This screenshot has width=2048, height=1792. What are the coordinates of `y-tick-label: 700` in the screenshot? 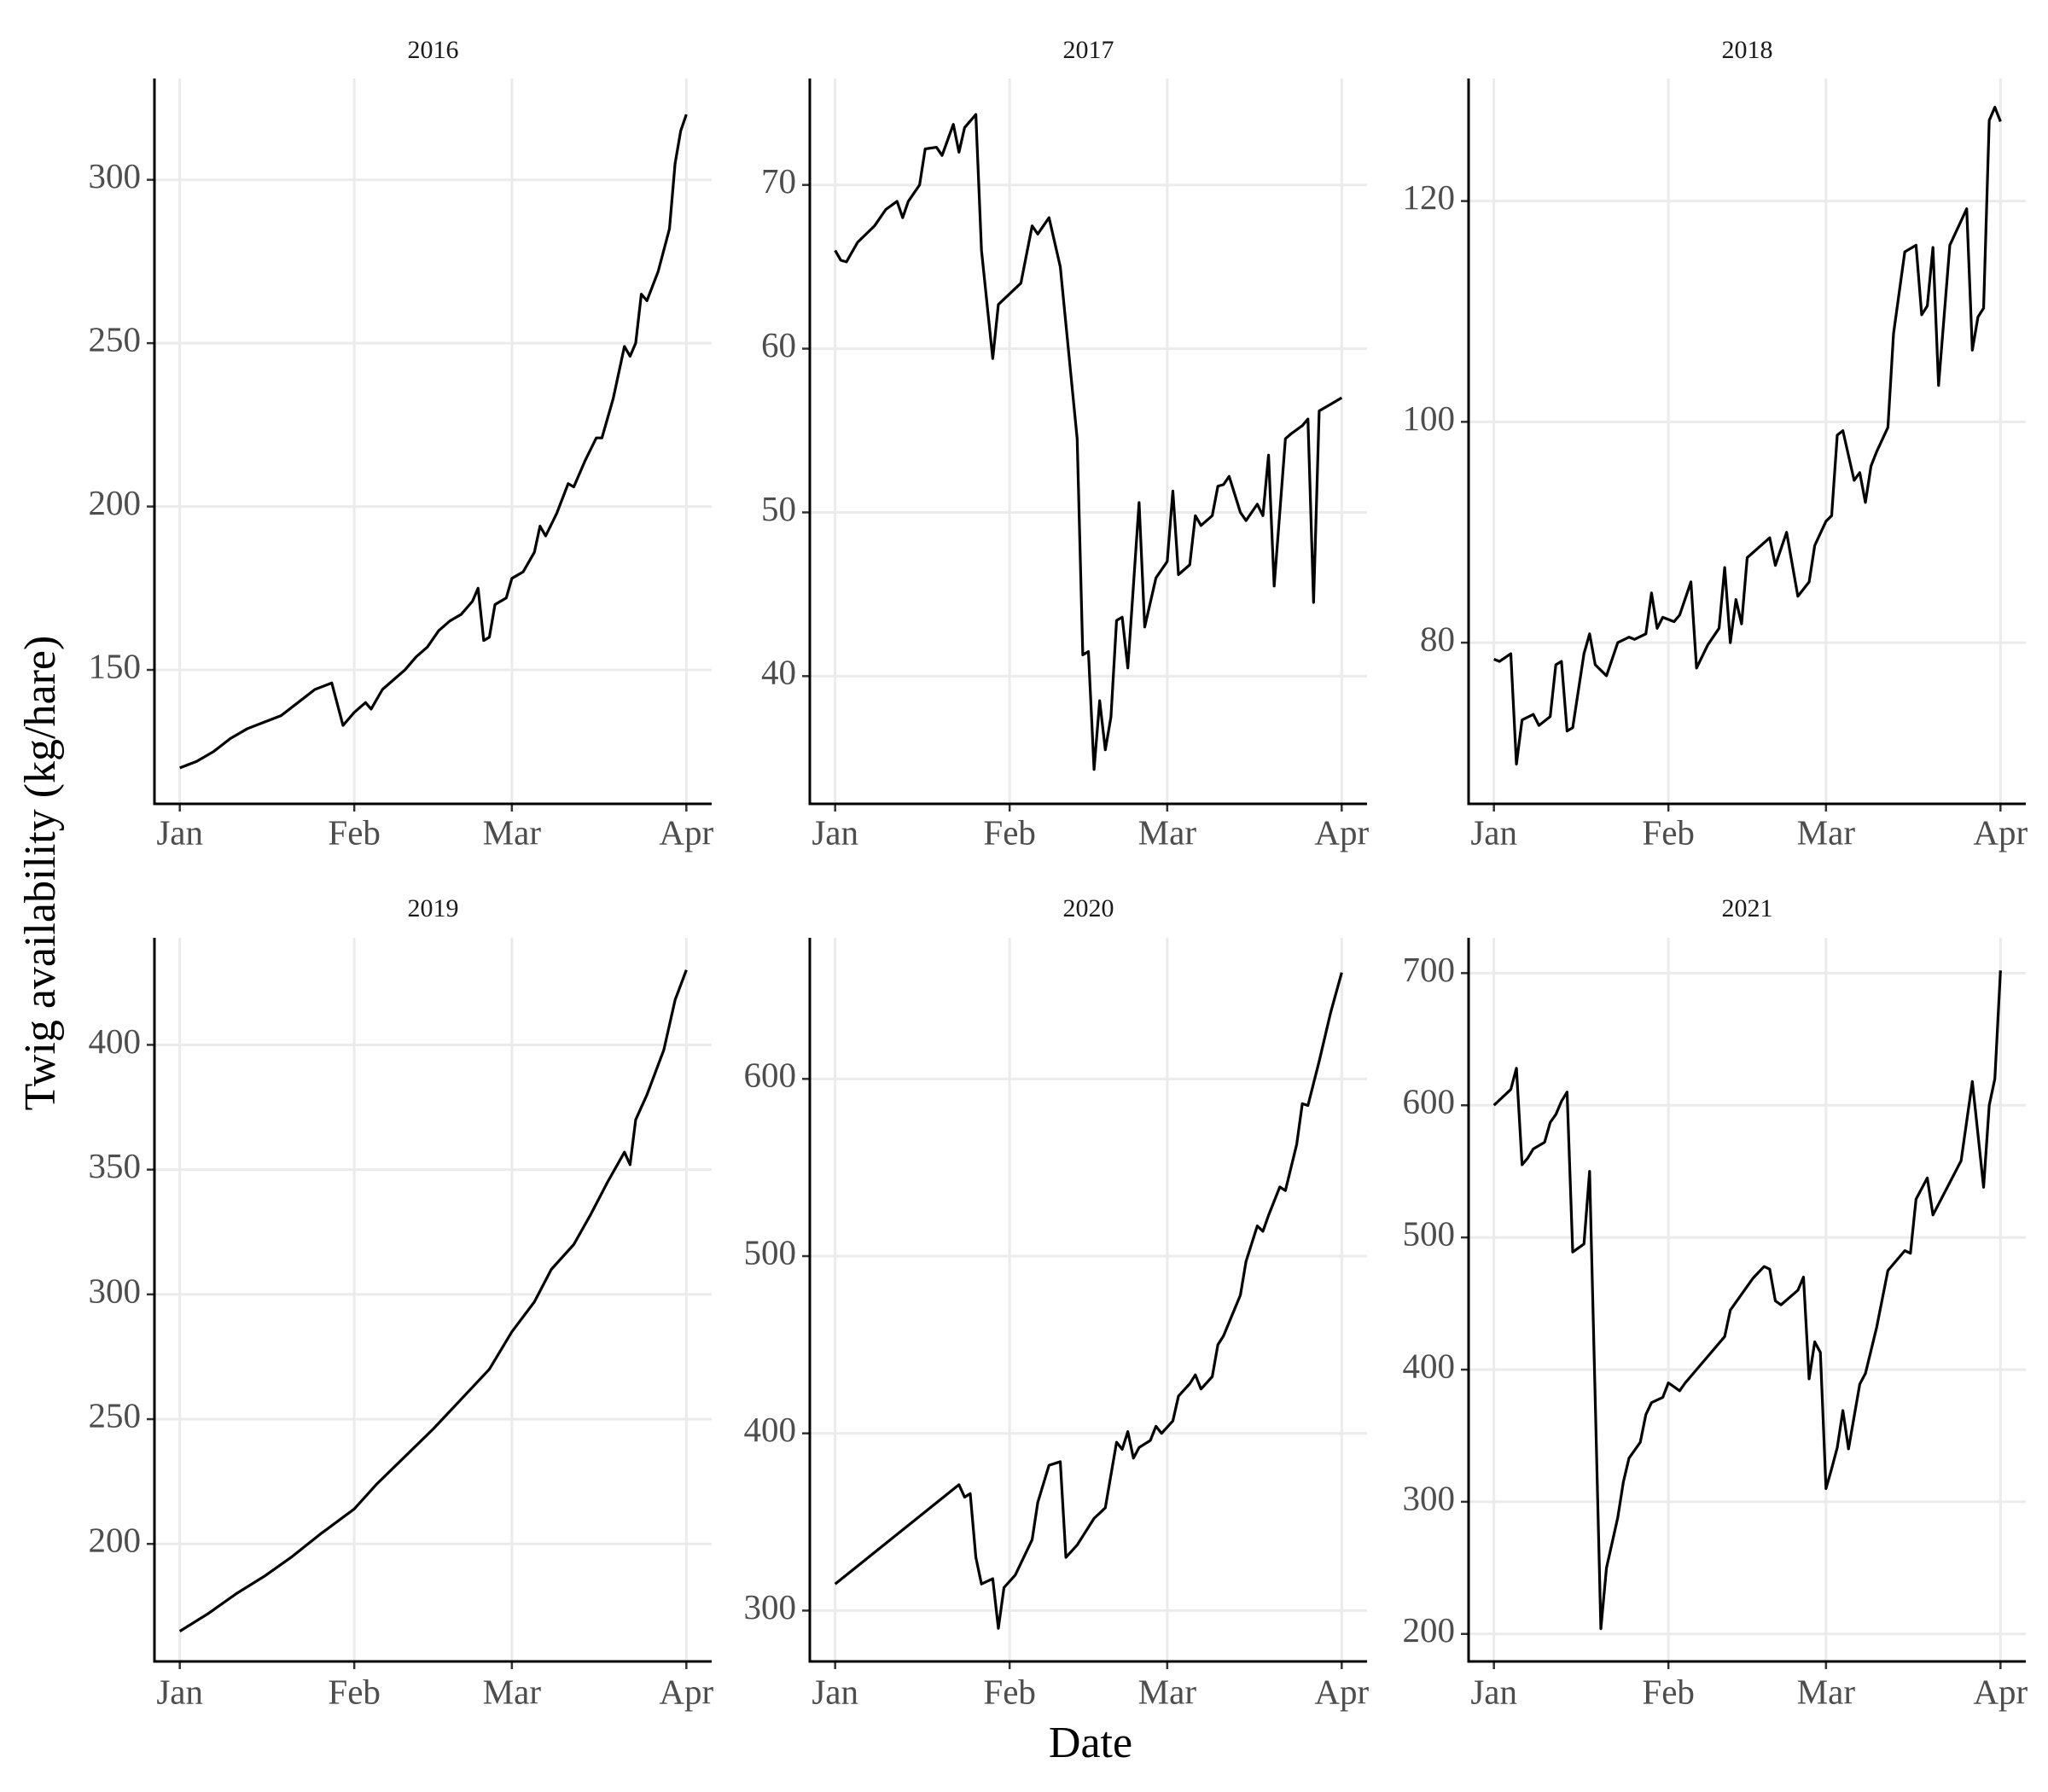 It's located at (1429, 970).